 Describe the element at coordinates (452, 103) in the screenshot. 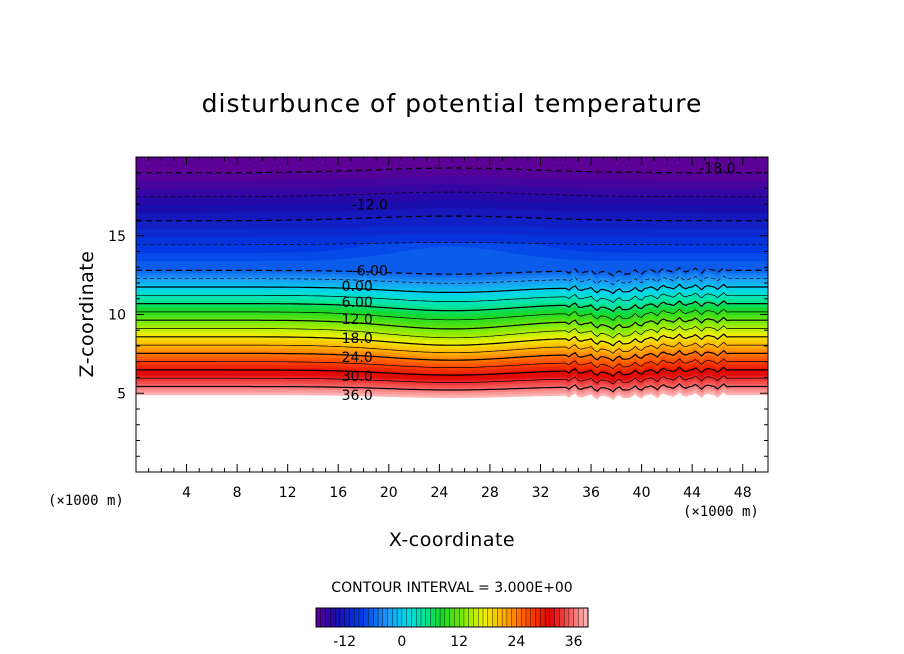

I see `chart-title: disturbunce of potential temperature` at that location.